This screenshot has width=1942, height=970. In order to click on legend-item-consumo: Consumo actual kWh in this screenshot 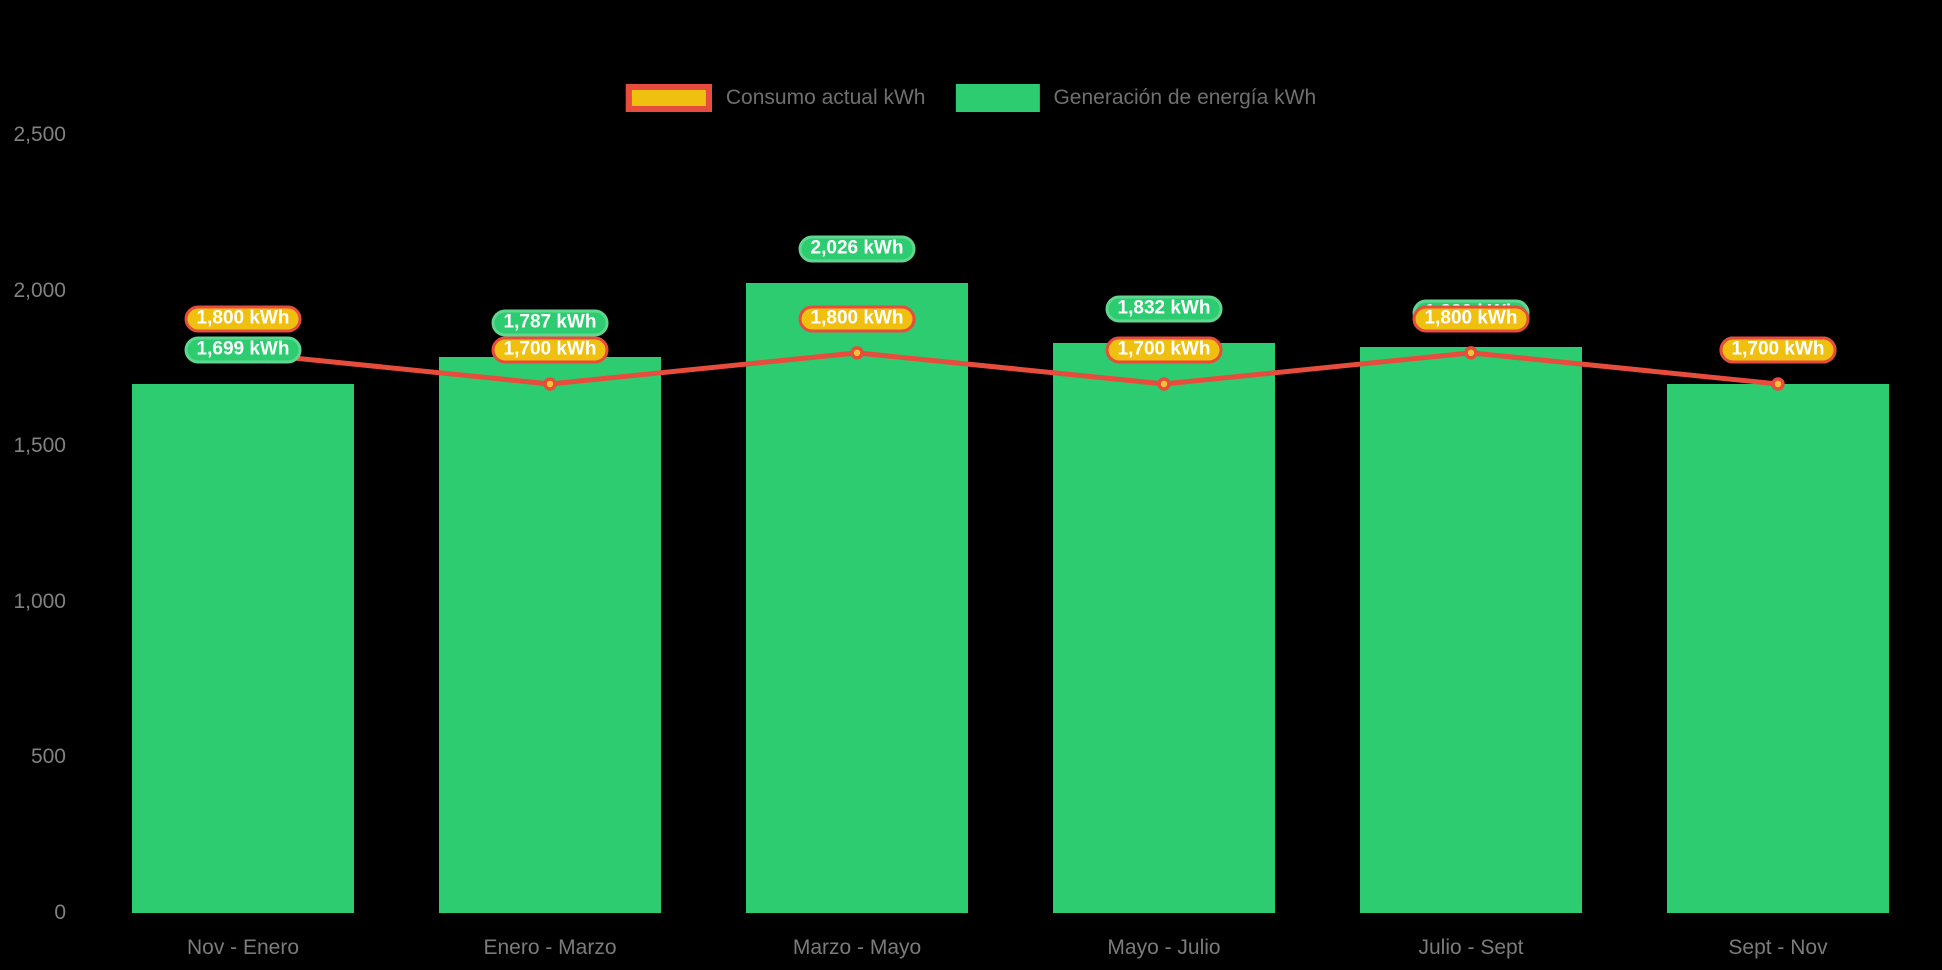, I will do `click(775, 98)`.